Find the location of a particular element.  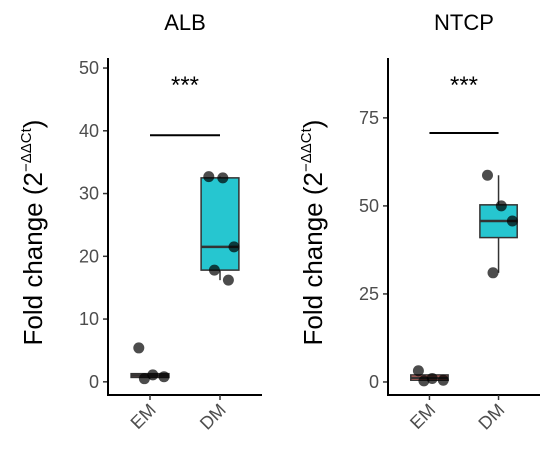

panel-title: NTCP is located at coordinates (464, 22).